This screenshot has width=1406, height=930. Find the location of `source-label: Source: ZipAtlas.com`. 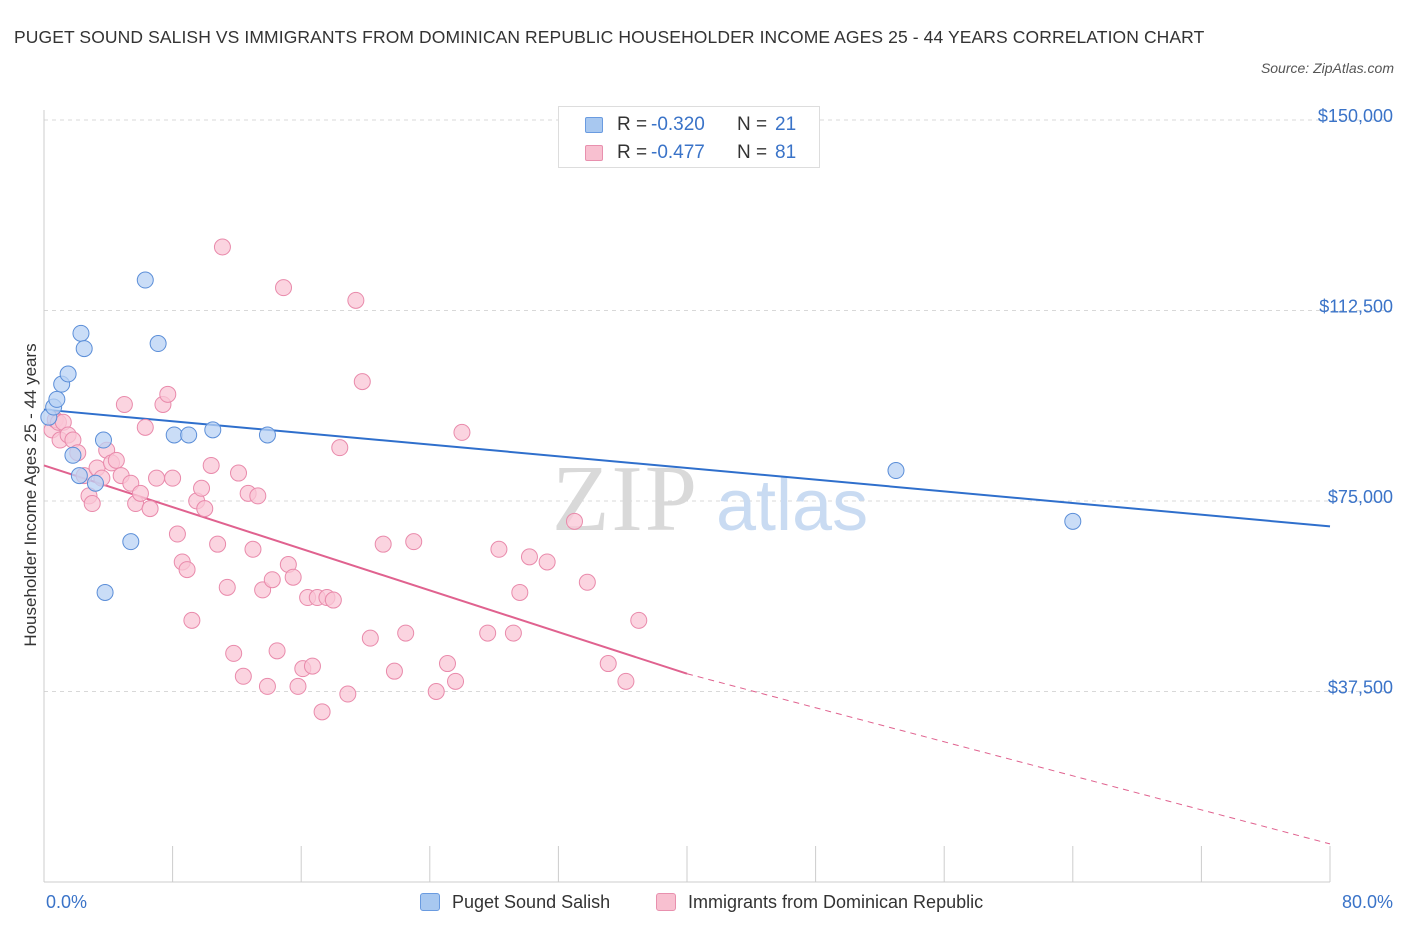

source-label: Source: ZipAtlas.com is located at coordinates (1327, 68).